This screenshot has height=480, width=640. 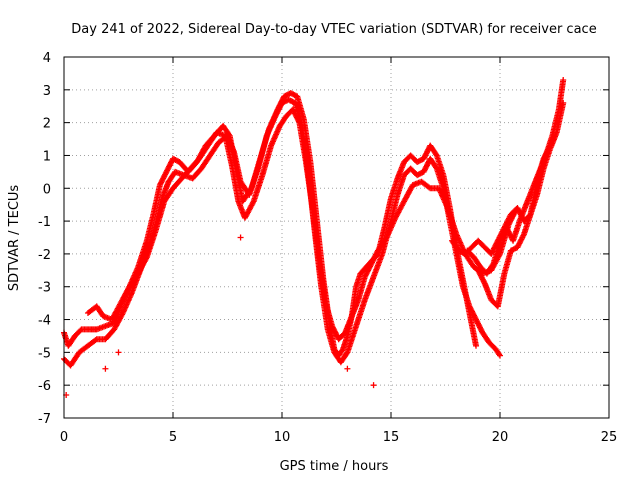 I want to click on y-tick-label: -7, so click(x=44, y=419).